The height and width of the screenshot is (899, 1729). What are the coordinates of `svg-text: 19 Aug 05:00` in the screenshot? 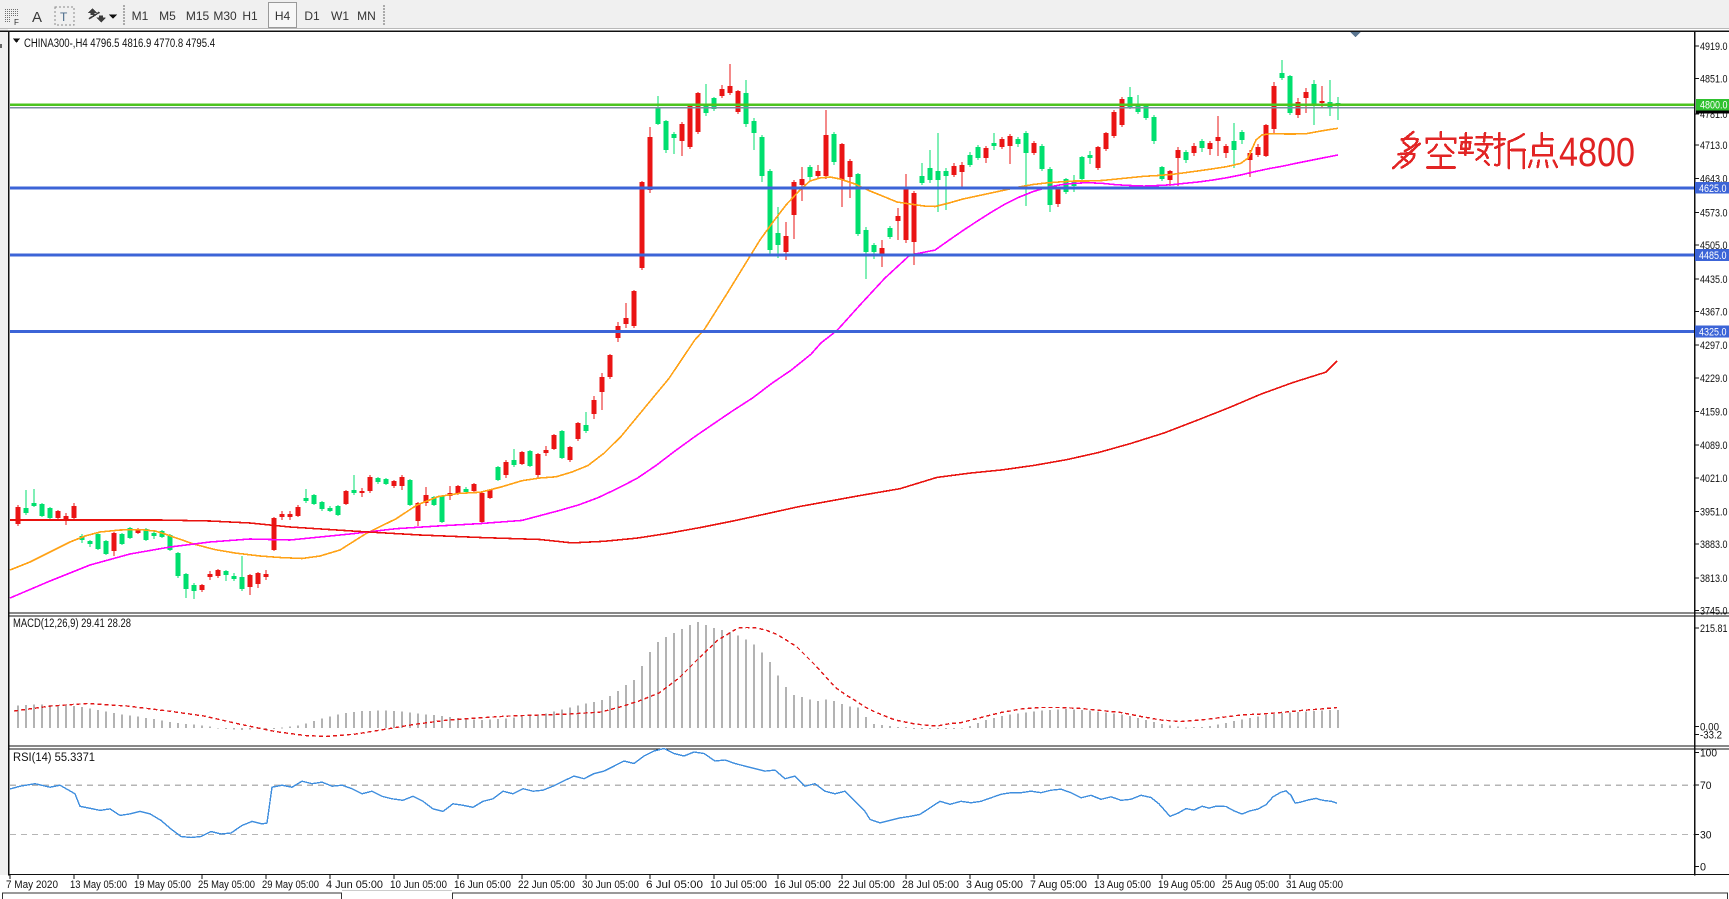 It's located at (1186, 885).